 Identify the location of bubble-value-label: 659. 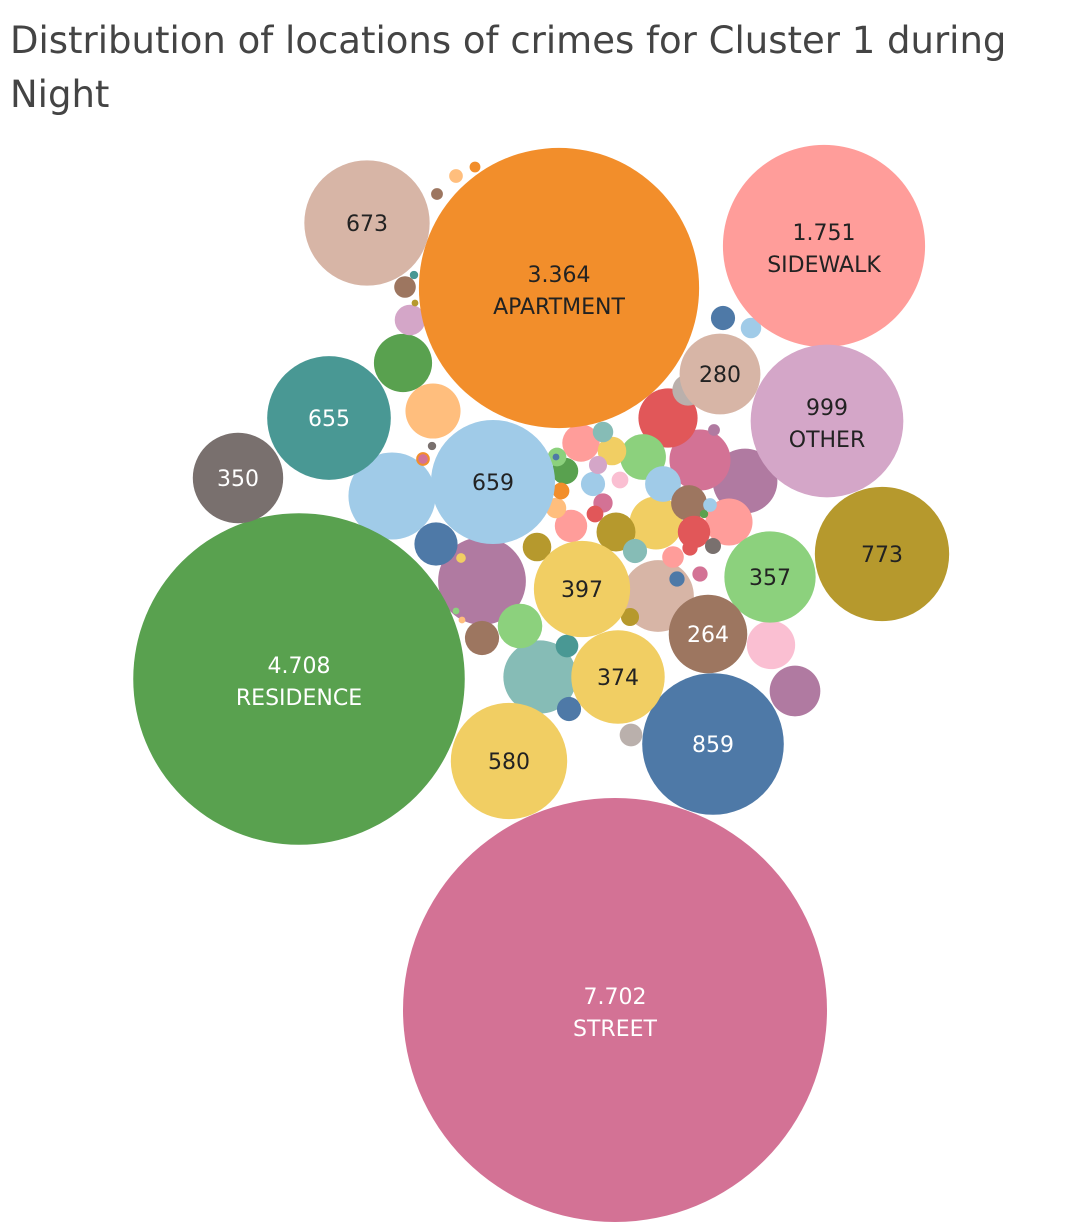
(493, 483).